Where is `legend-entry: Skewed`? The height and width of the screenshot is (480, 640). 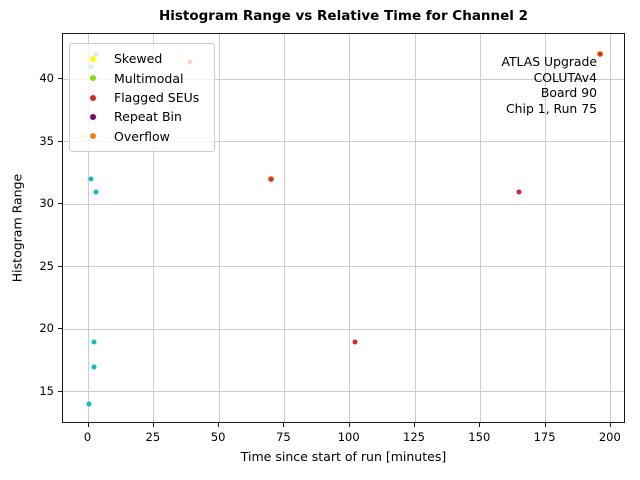
legend-entry: Skewed is located at coordinates (142, 58).